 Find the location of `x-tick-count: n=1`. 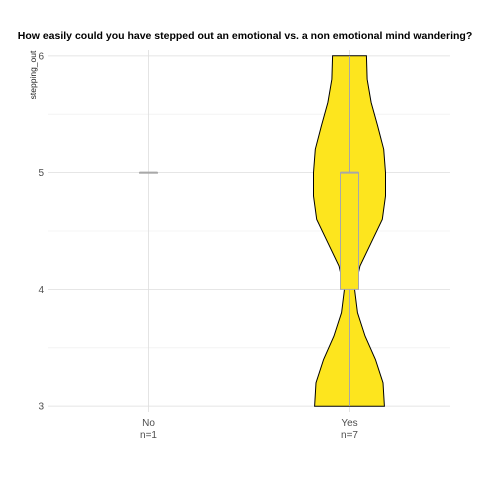

x-tick-count: n=1 is located at coordinates (148, 435).